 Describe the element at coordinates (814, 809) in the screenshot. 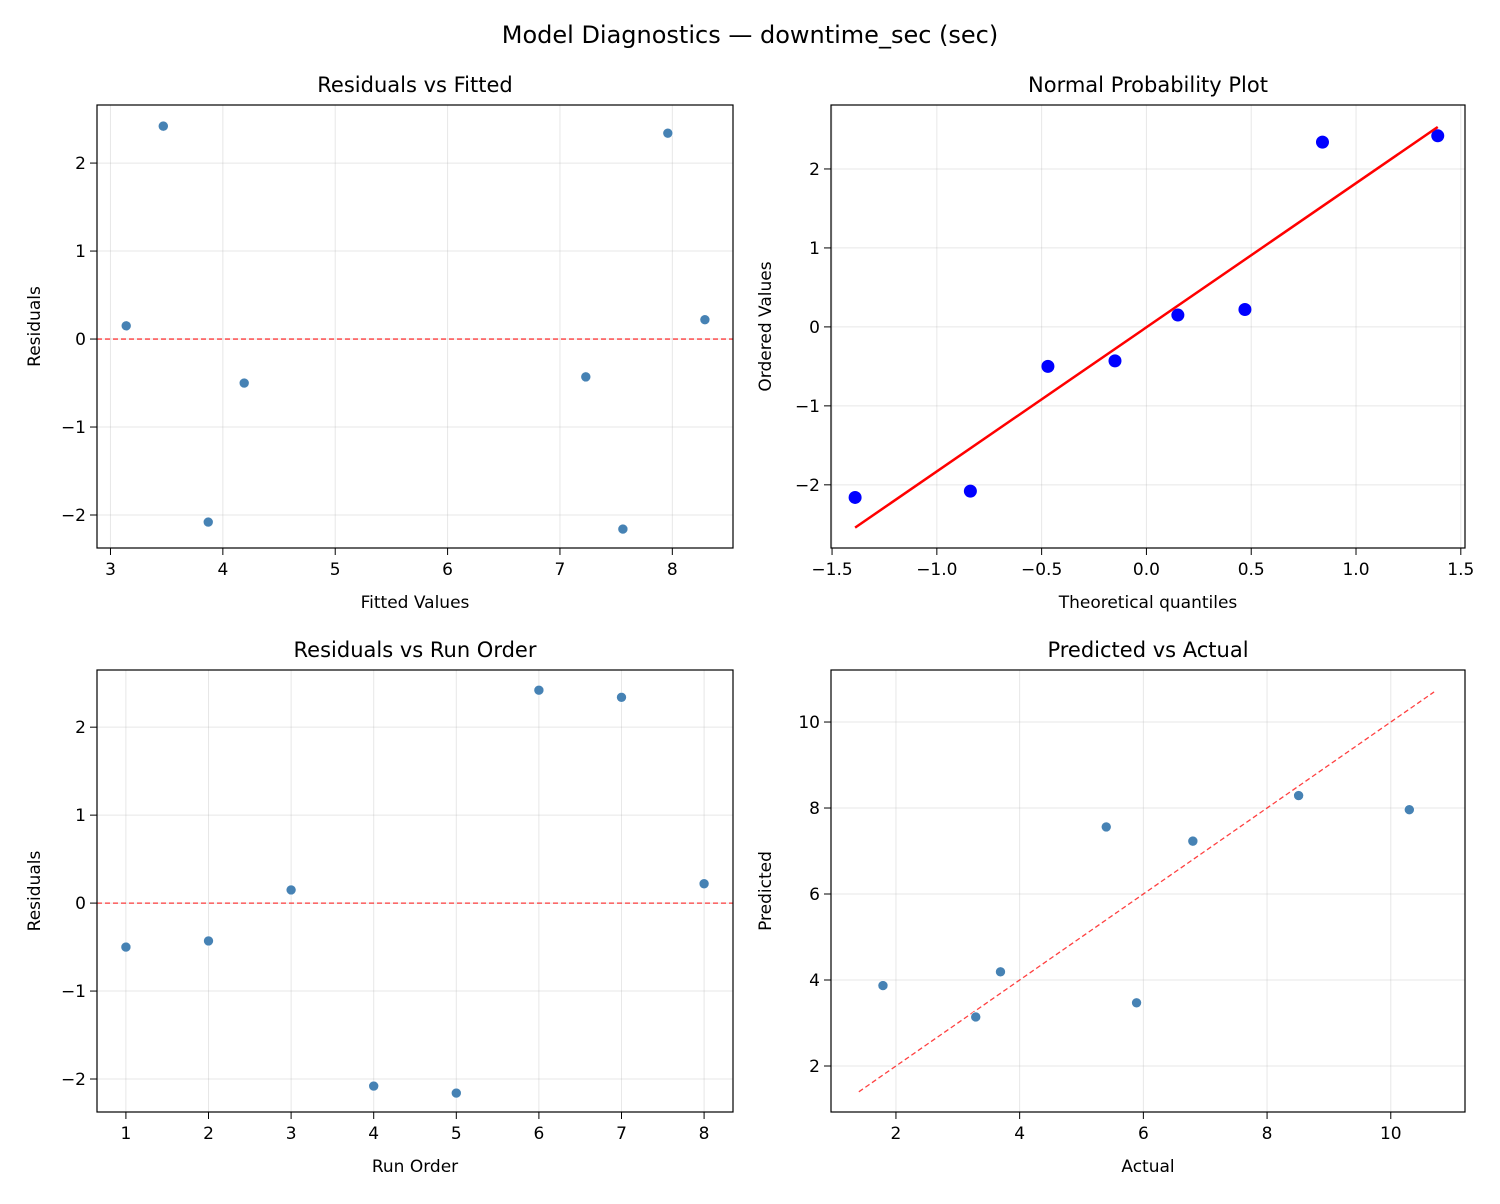

I see `y-tick-label: 8` at that location.